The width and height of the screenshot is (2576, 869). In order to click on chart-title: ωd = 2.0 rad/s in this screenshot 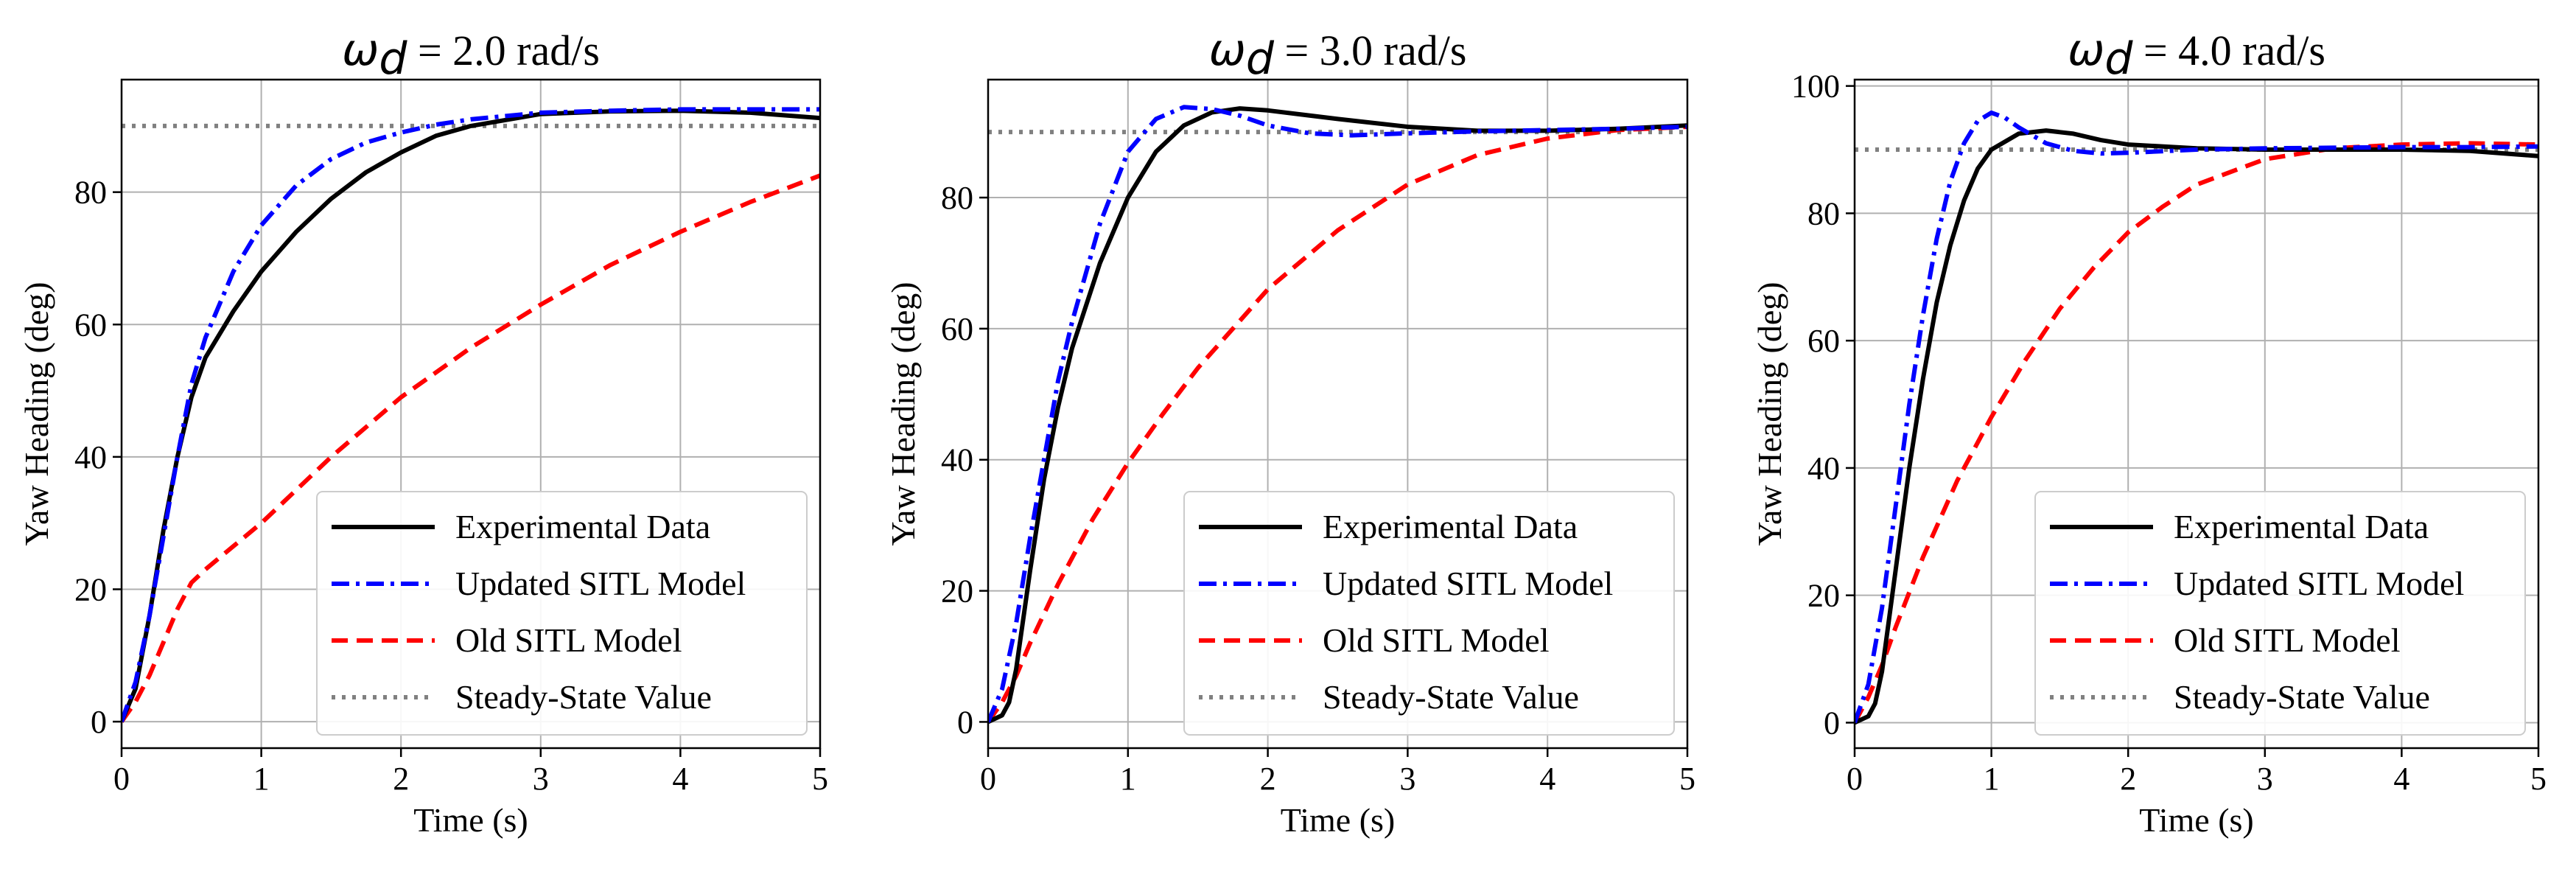, I will do `click(471, 54)`.